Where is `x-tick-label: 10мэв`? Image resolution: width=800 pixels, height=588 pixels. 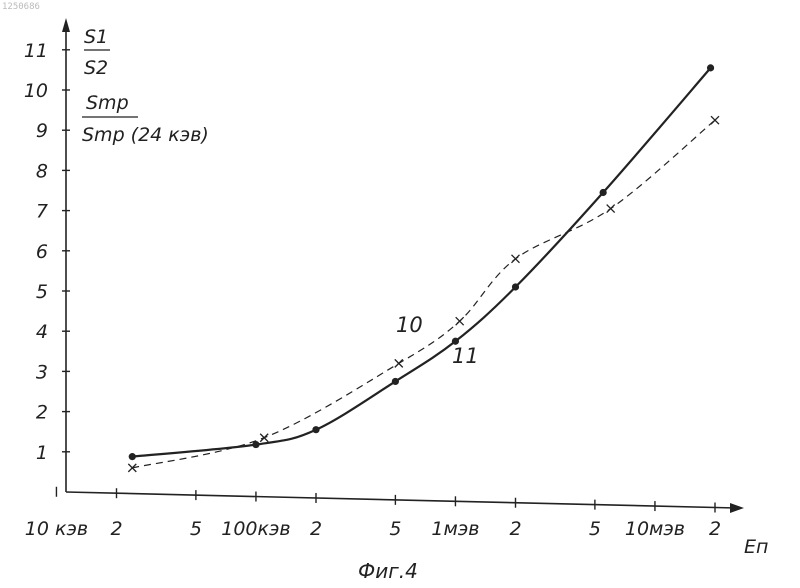 x-tick-label: 10мэв is located at coordinates (655, 529).